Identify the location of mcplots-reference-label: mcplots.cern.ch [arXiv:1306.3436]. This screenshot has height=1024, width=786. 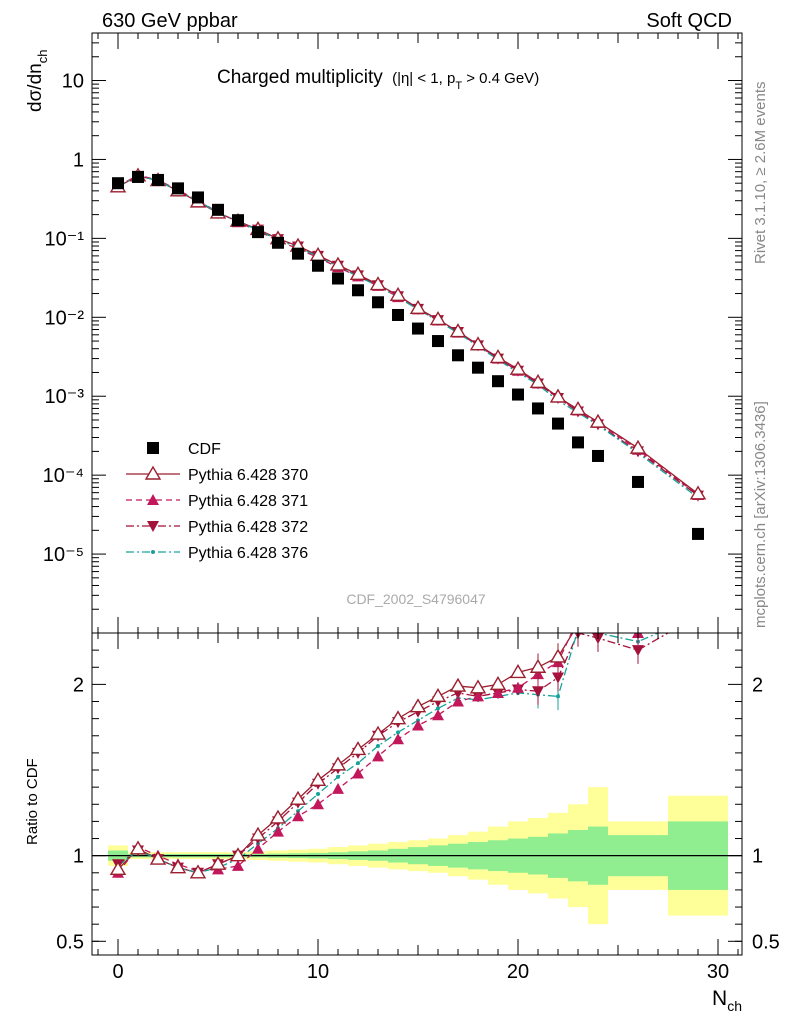
(760, 514).